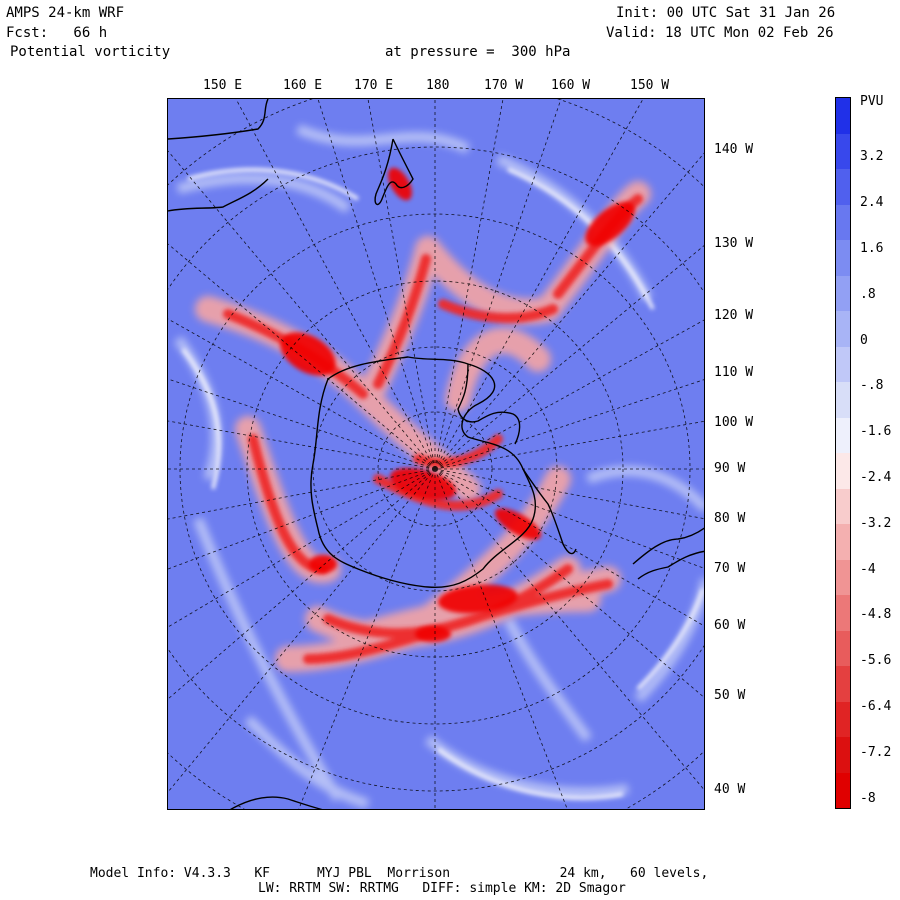  Describe the element at coordinates (730, 695) in the screenshot. I see `lon-label-50w: 50 W` at that location.